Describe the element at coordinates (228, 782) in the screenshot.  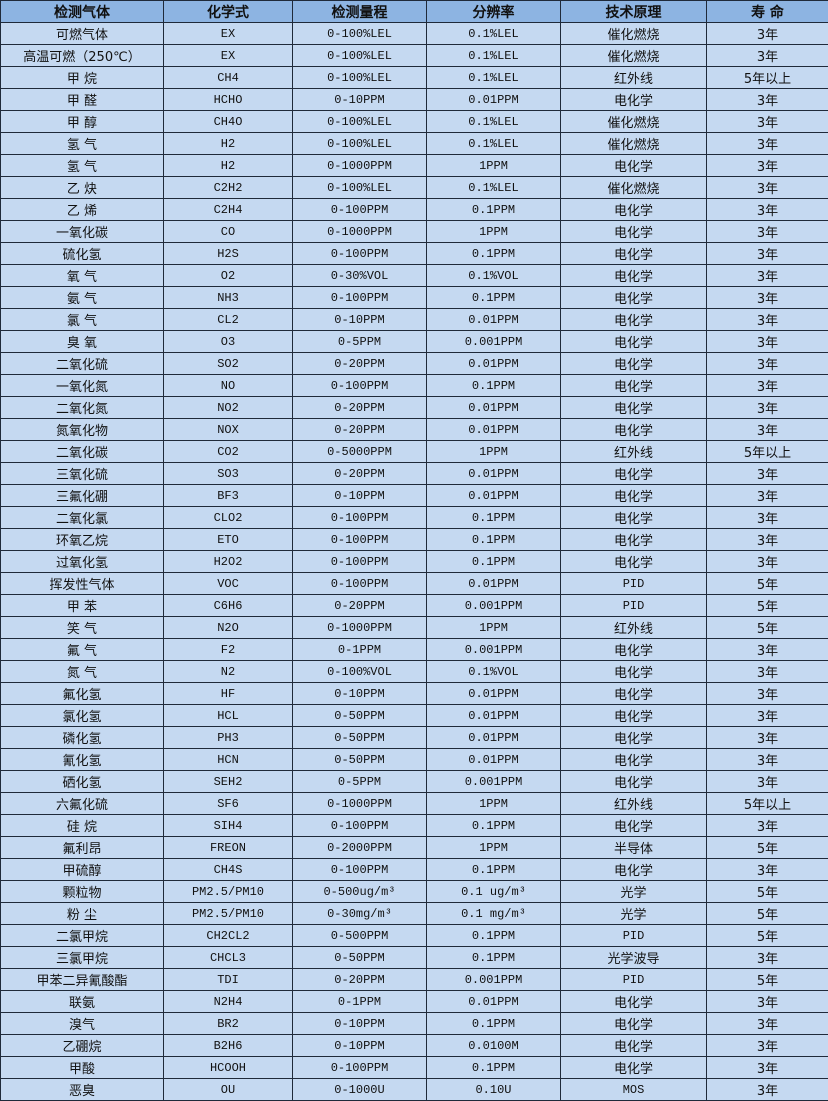
I see `formula-cell: SEH2` at that location.